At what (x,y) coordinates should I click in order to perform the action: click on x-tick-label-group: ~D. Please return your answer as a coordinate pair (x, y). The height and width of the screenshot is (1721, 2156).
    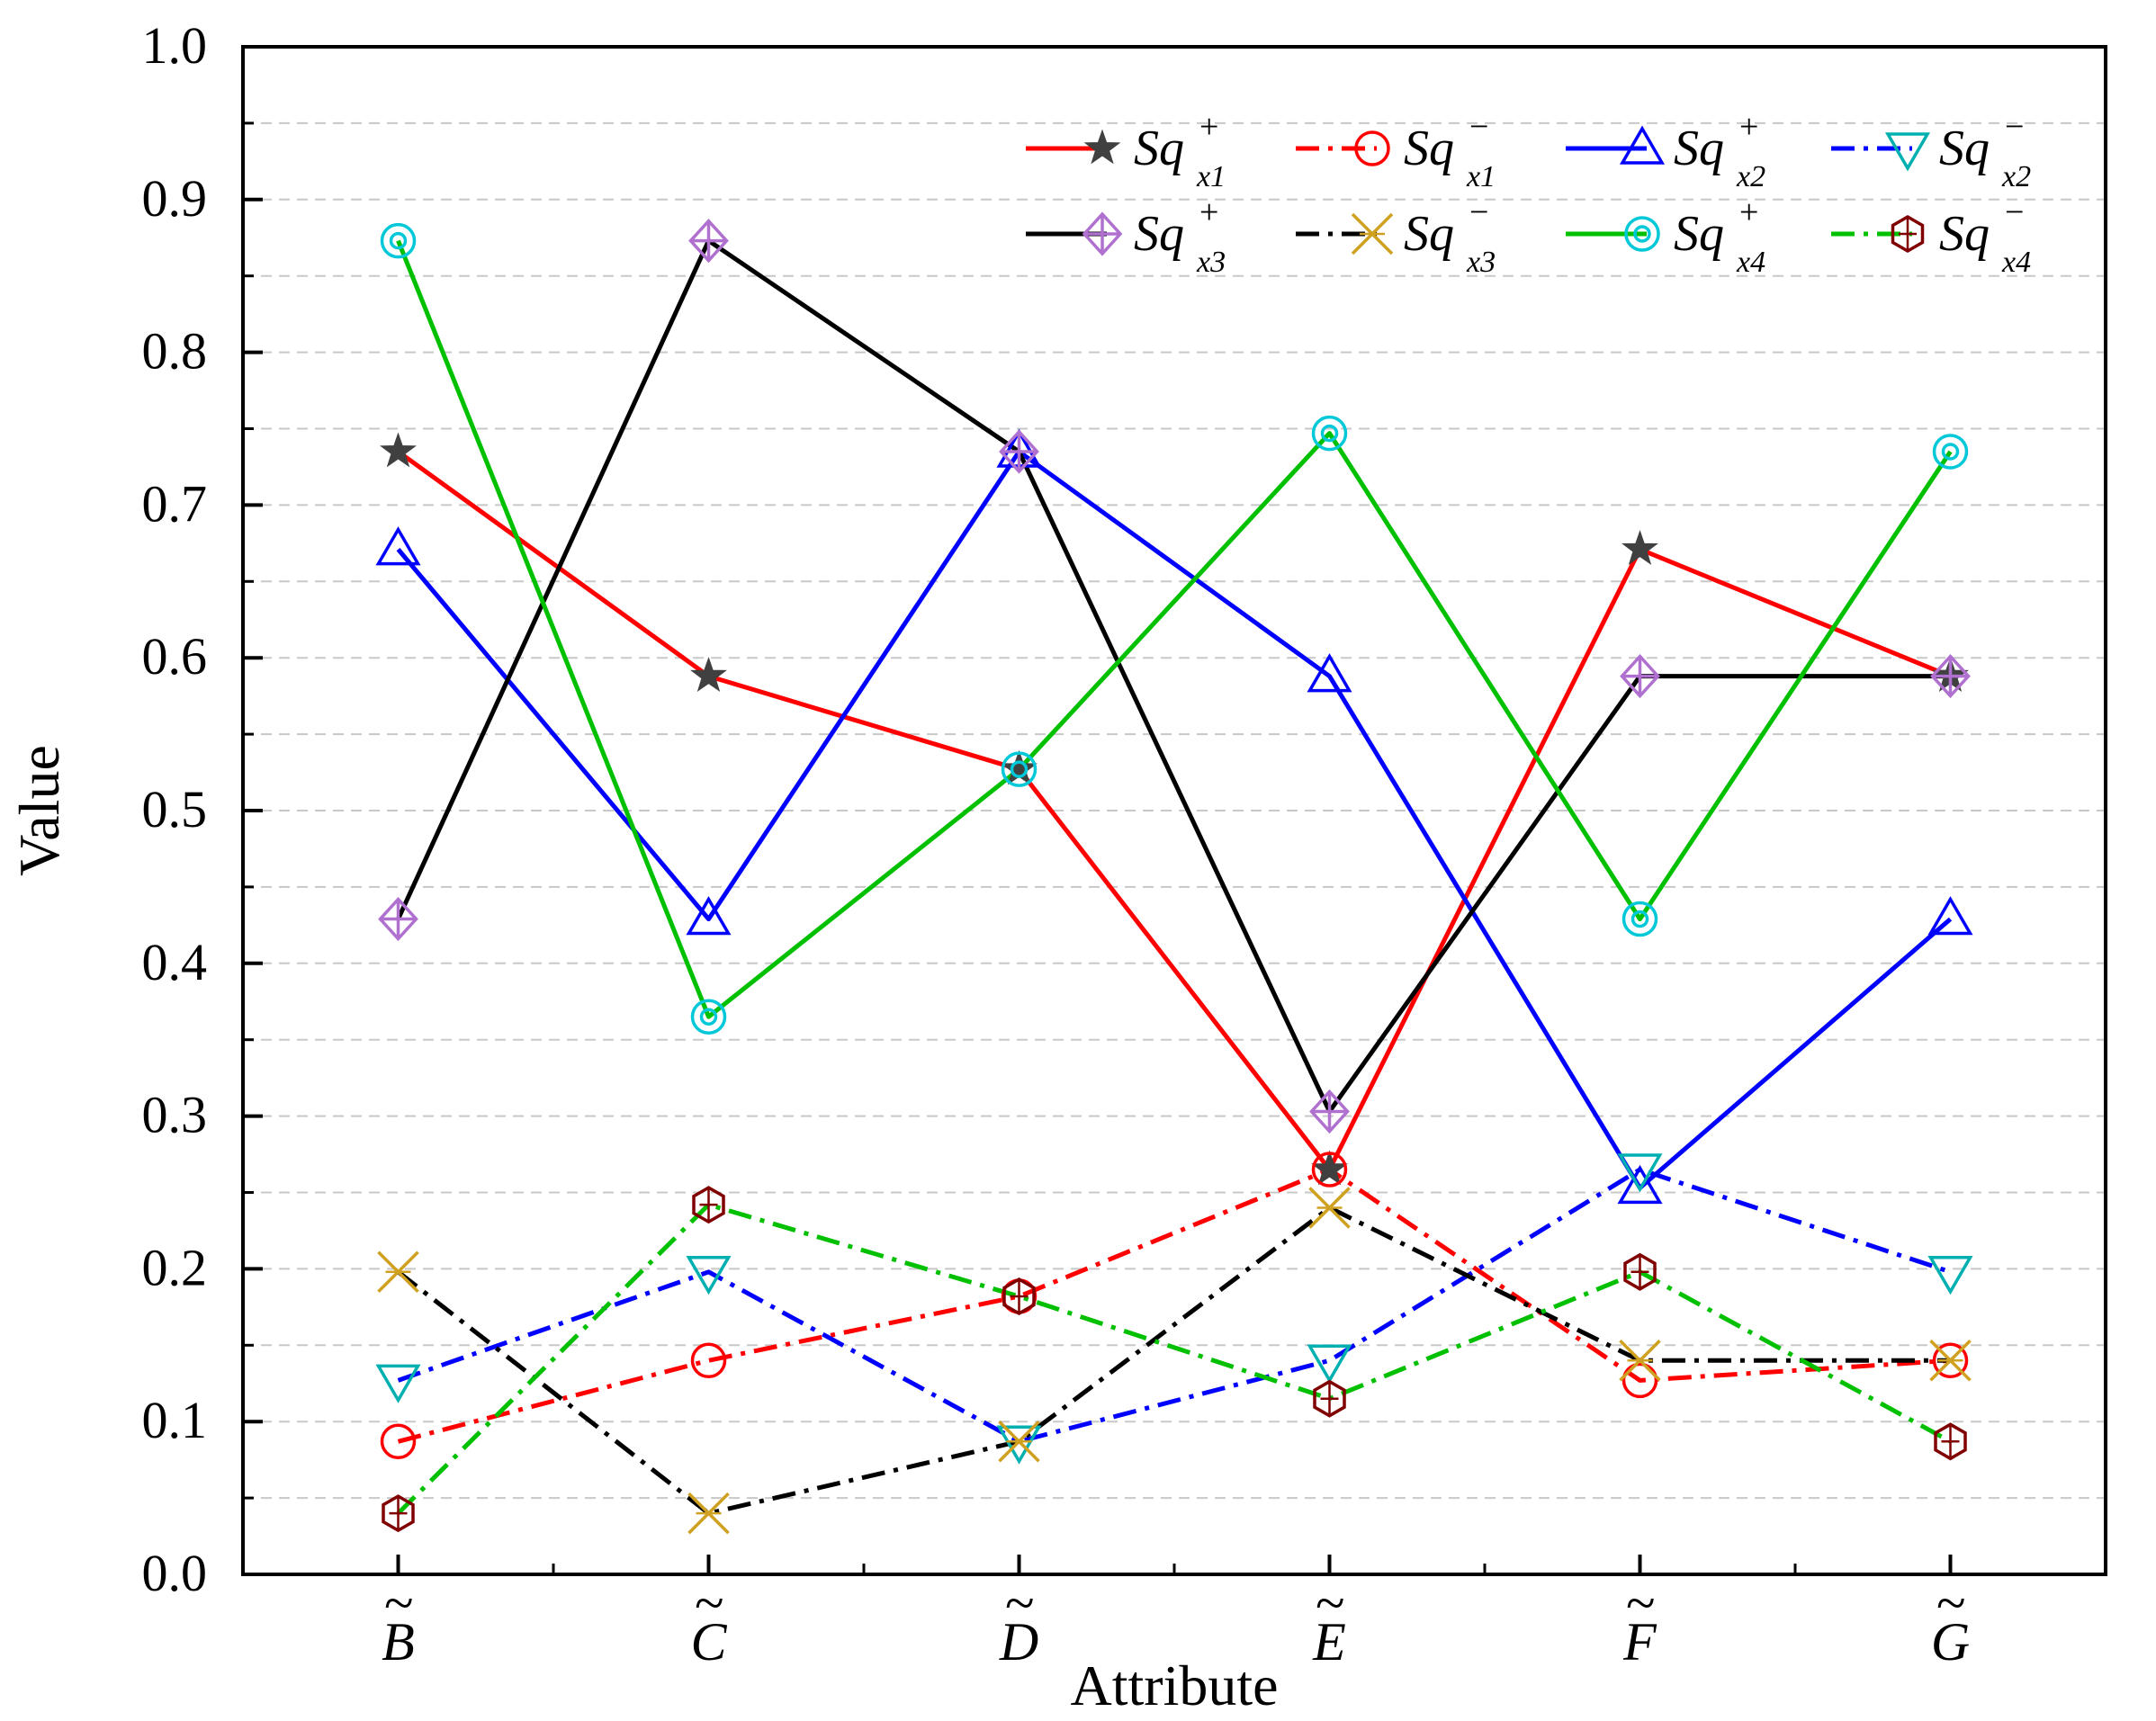
    Looking at the image, I should click on (1018, 1622).